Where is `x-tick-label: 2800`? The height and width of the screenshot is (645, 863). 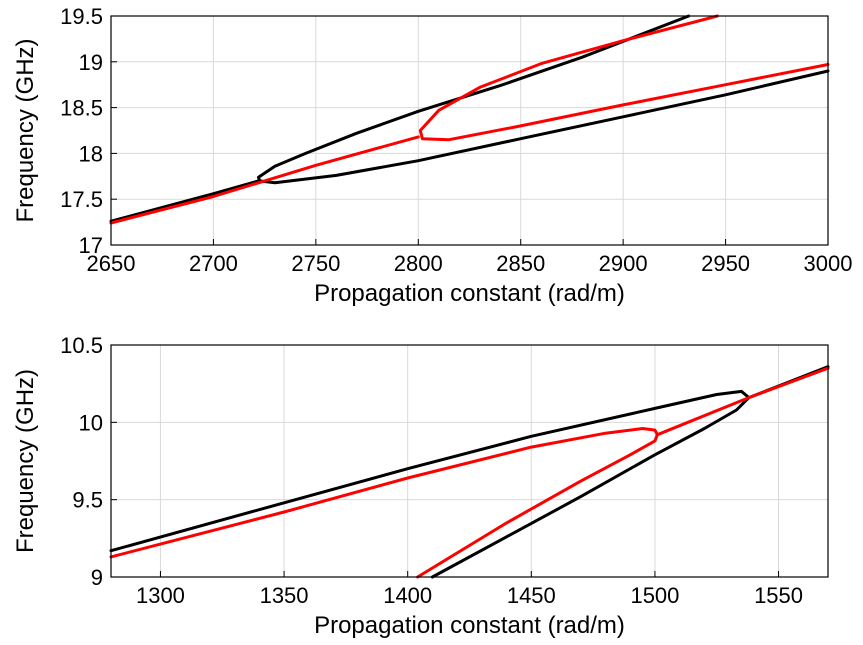 x-tick-label: 2800 is located at coordinates (418, 263).